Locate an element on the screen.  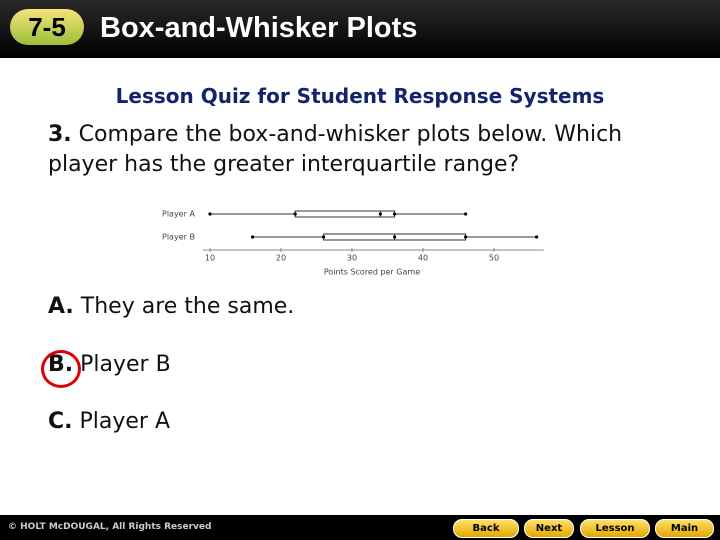
answer: C. Player A is located at coordinates (109, 421).